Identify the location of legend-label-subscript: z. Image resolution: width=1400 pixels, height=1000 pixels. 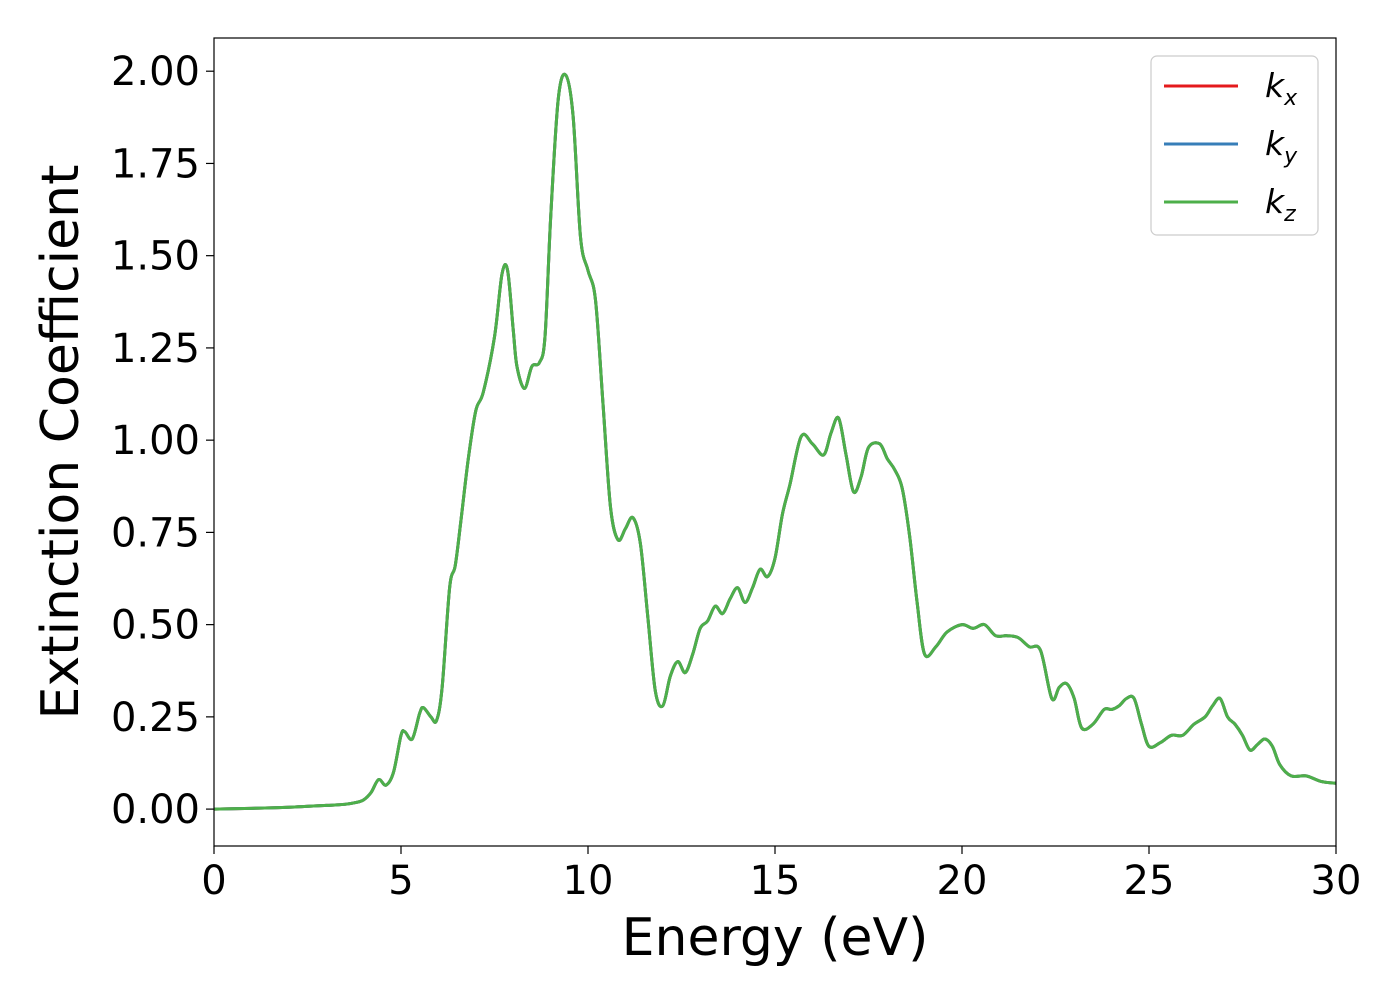
(1289, 214).